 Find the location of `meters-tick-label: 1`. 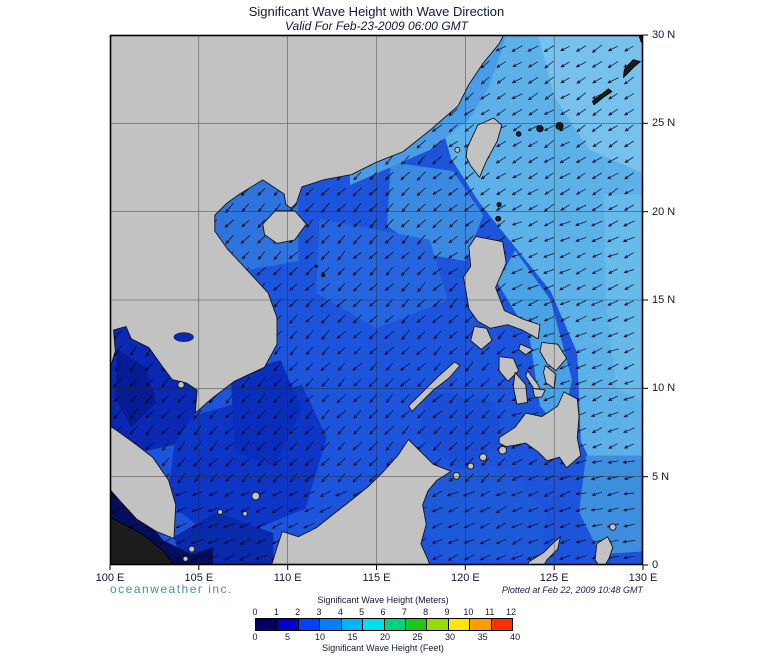

meters-tick-label: 1 is located at coordinates (276, 612).